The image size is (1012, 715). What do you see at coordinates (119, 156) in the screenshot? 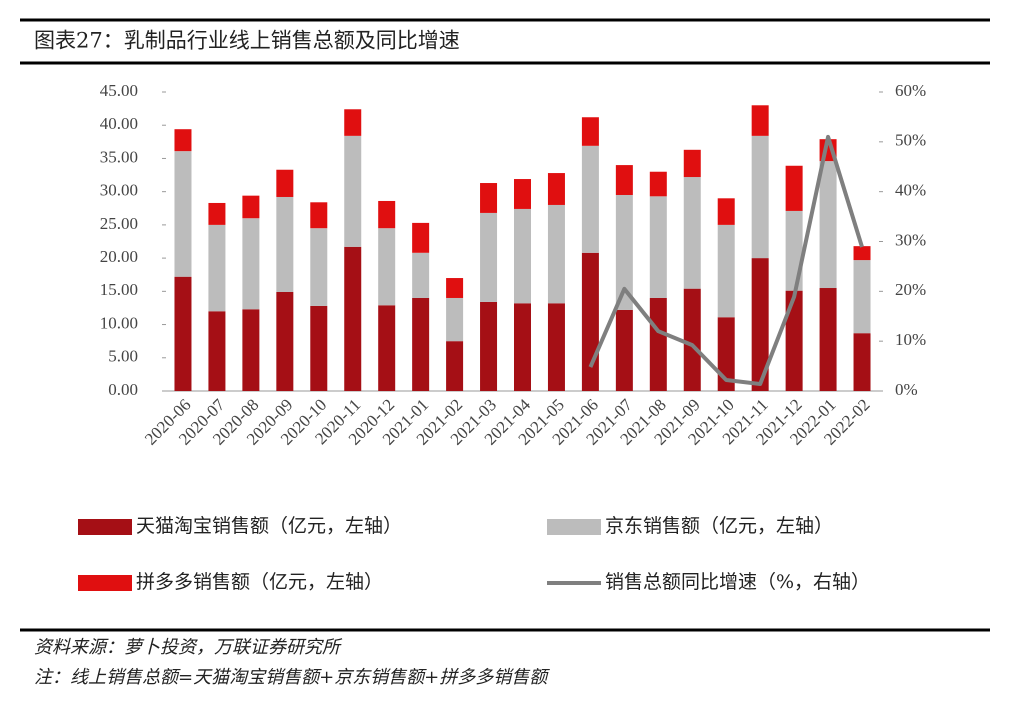
I see `y-tick-label: 35.00` at bounding box center [119, 156].